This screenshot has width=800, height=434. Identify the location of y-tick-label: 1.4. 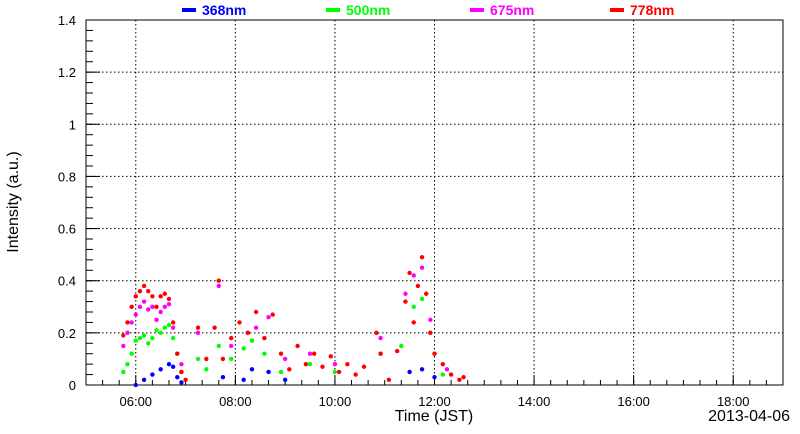
(67, 20).